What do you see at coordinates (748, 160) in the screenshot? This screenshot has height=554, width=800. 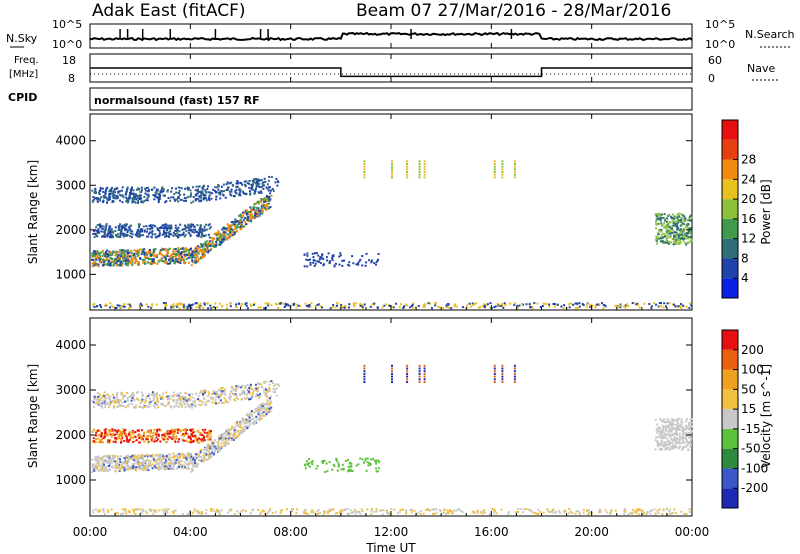 I see `colorbar-tick-label: 28` at bounding box center [748, 160].